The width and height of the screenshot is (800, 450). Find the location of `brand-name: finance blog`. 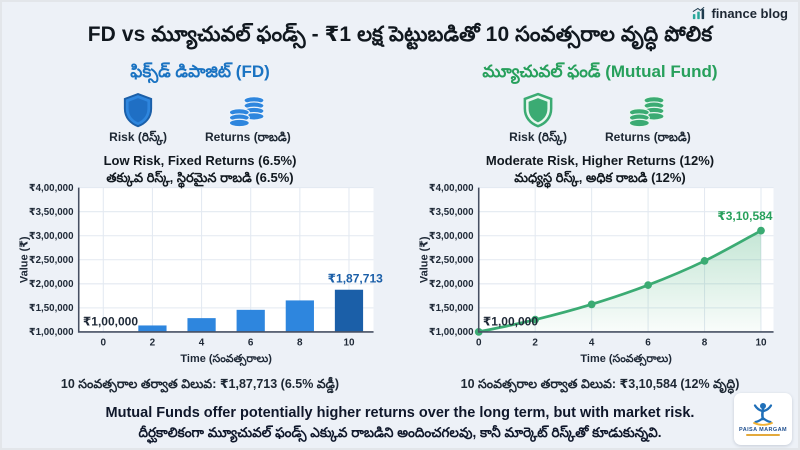

brand-name: finance blog is located at coordinates (749, 13).